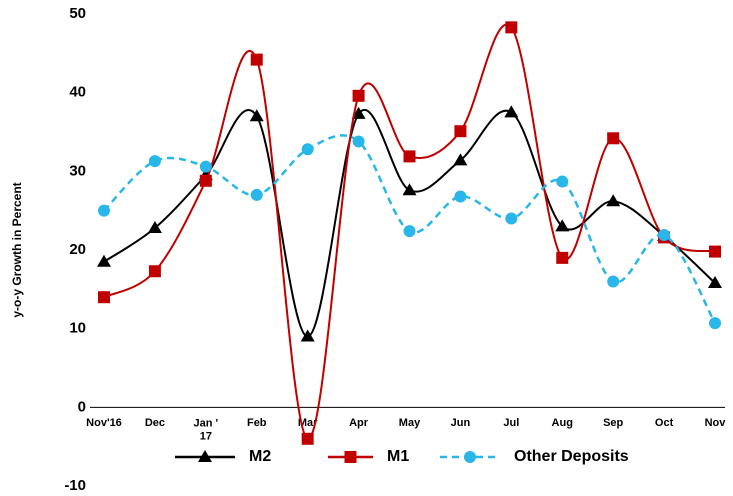 This screenshot has height=496, width=733. What do you see at coordinates (206, 429) in the screenshot?
I see `x-tick-label: Jan ' 17` at bounding box center [206, 429].